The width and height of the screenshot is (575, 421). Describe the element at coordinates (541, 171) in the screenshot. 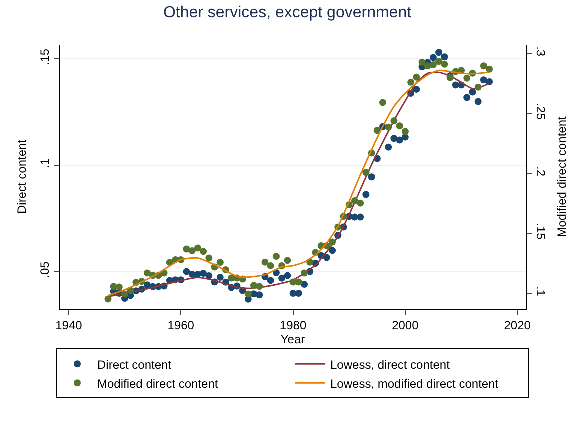

I see `y2-tick-label: .2` at that location.